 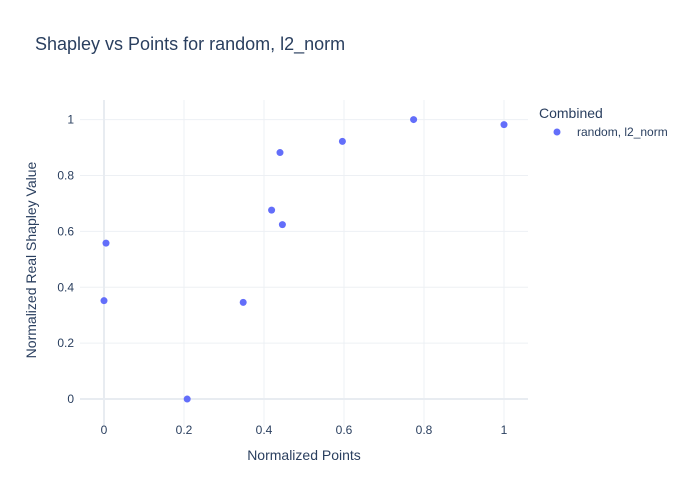 What do you see at coordinates (70, 120) in the screenshot?
I see `y-tick-label: 1` at bounding box center [70, 120].